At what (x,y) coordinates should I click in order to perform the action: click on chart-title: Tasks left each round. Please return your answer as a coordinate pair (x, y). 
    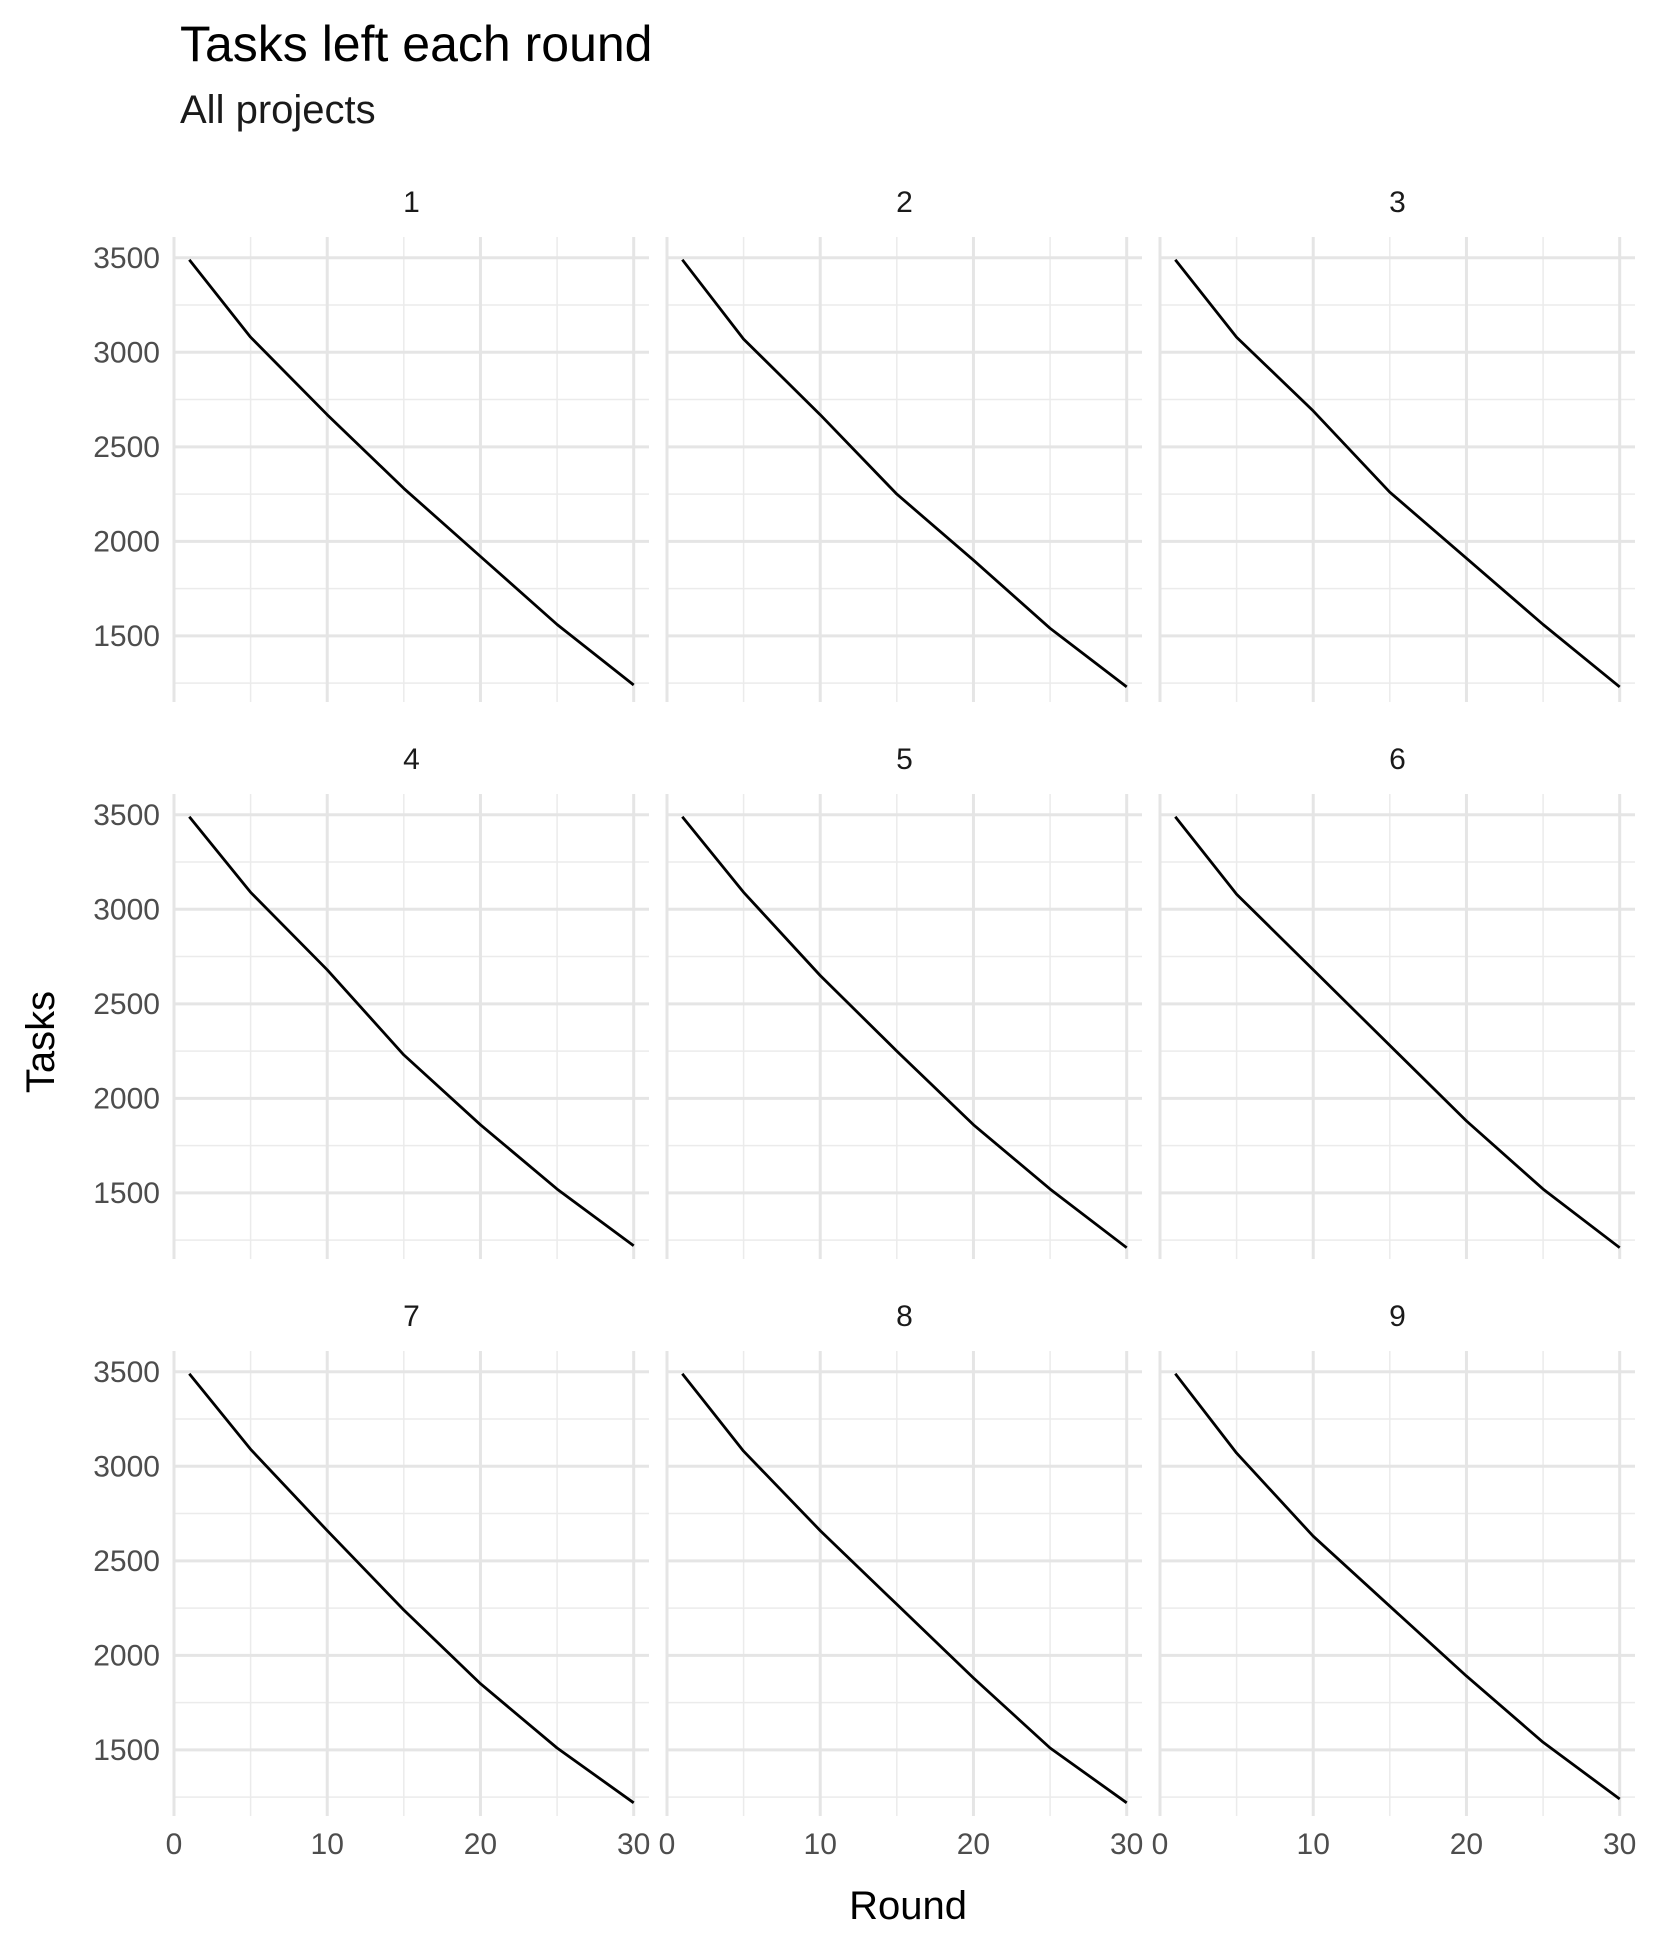
    Looking at the image, I should click on (416, 44).